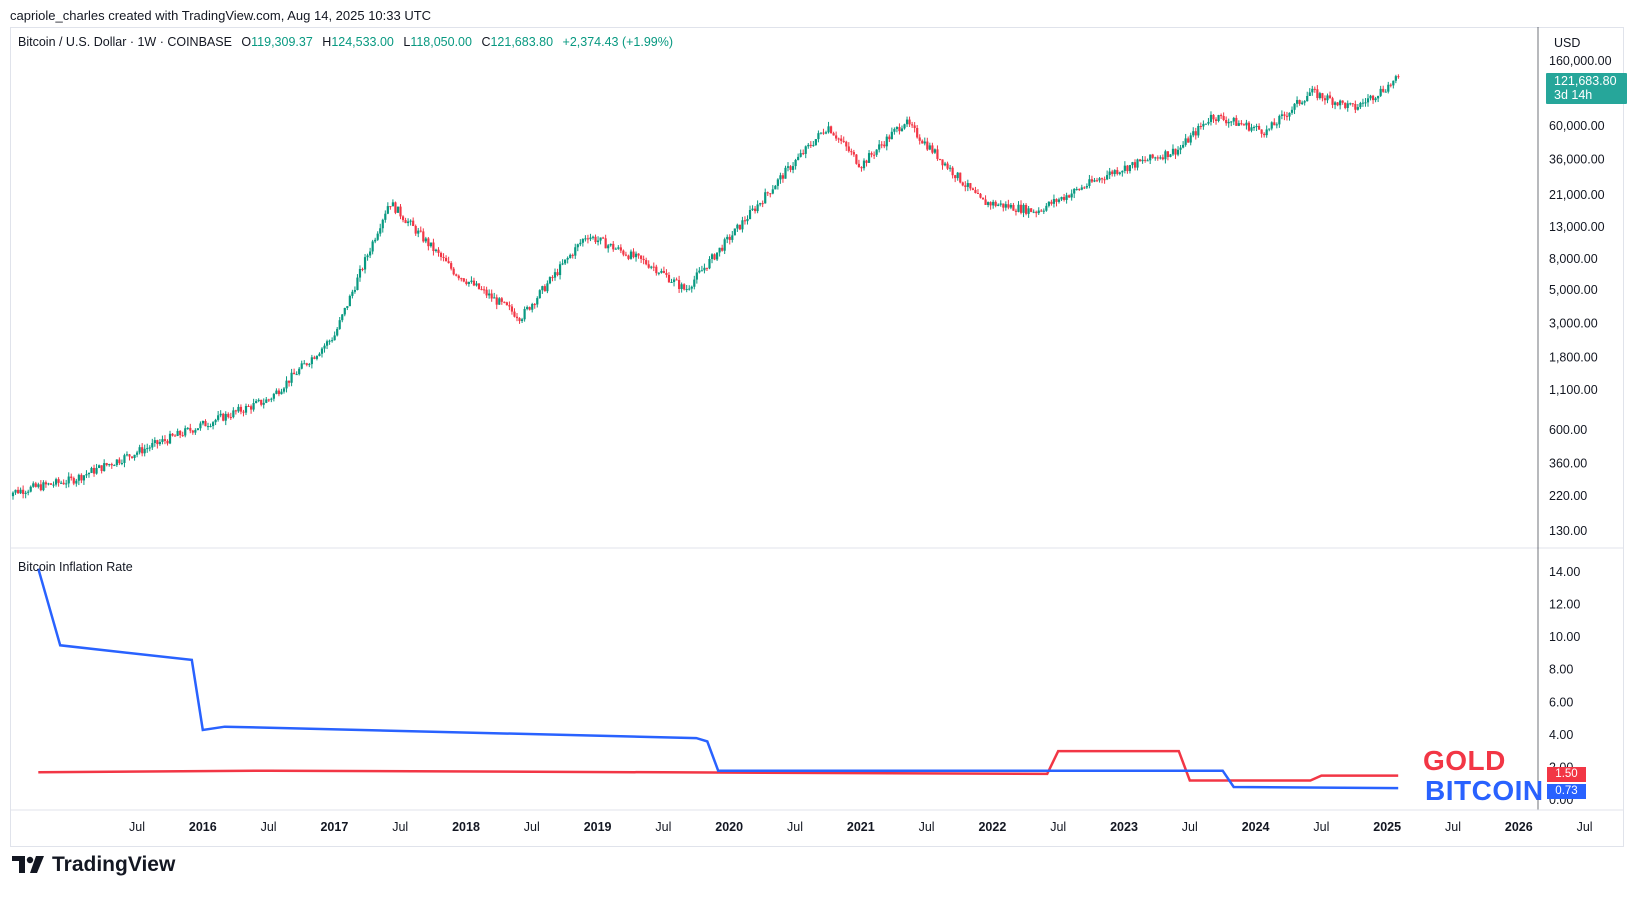 Image resolution: width=1634 pixels, height=898 pixels. Describe the element at coordinates (992, 827) in the screenshot. I see `time-tick-label: 2022` at that location.